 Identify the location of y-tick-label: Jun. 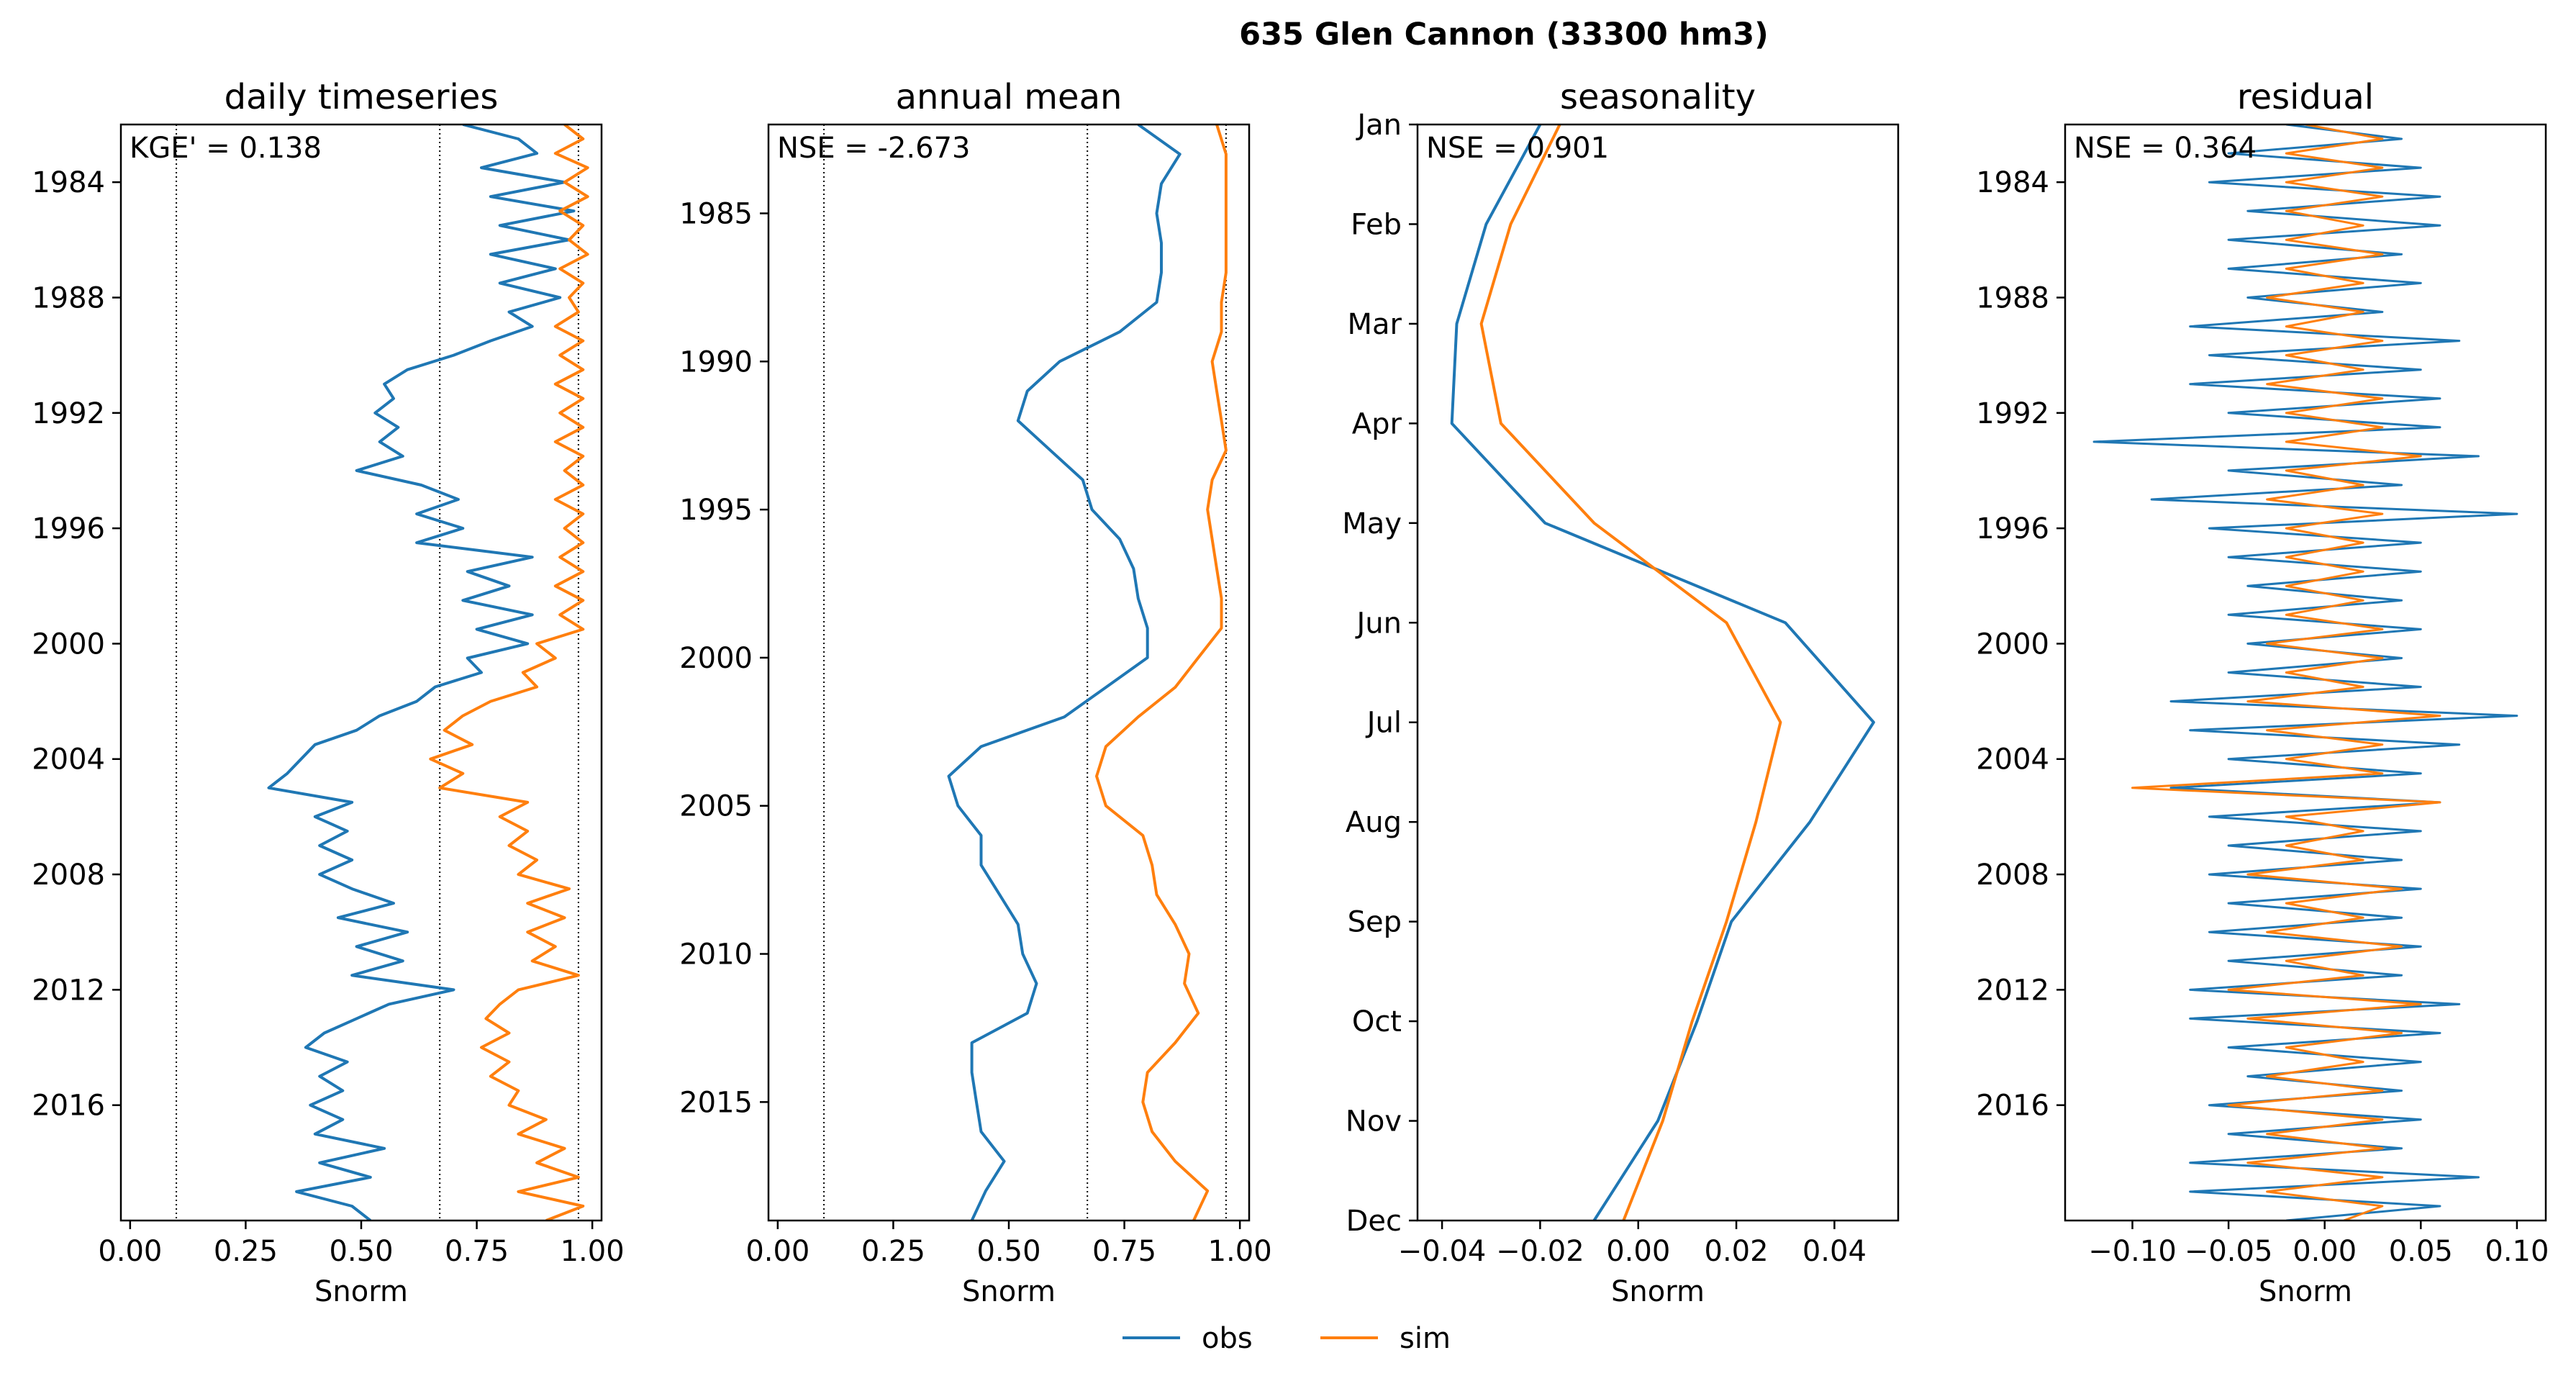
(1378, 623).